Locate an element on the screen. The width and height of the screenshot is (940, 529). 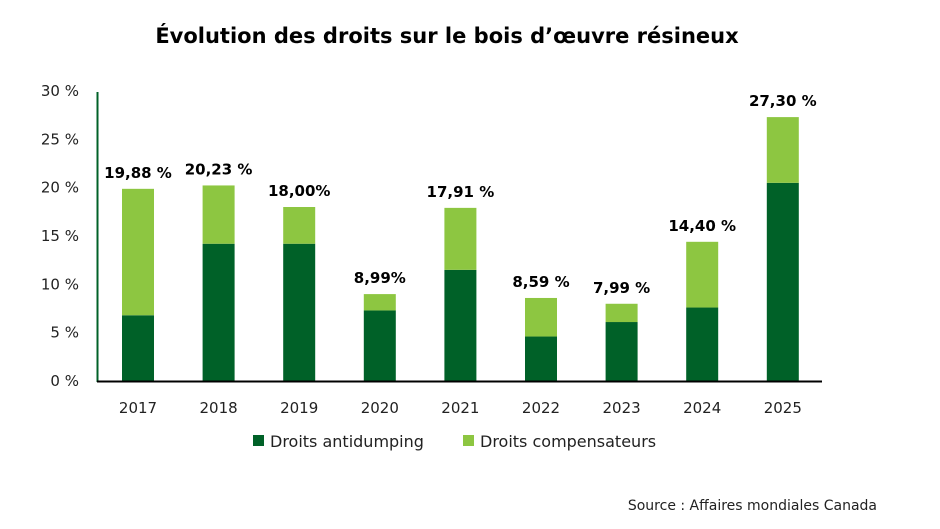
bar-antidumping-2023 is located at coordinates (621, 351).